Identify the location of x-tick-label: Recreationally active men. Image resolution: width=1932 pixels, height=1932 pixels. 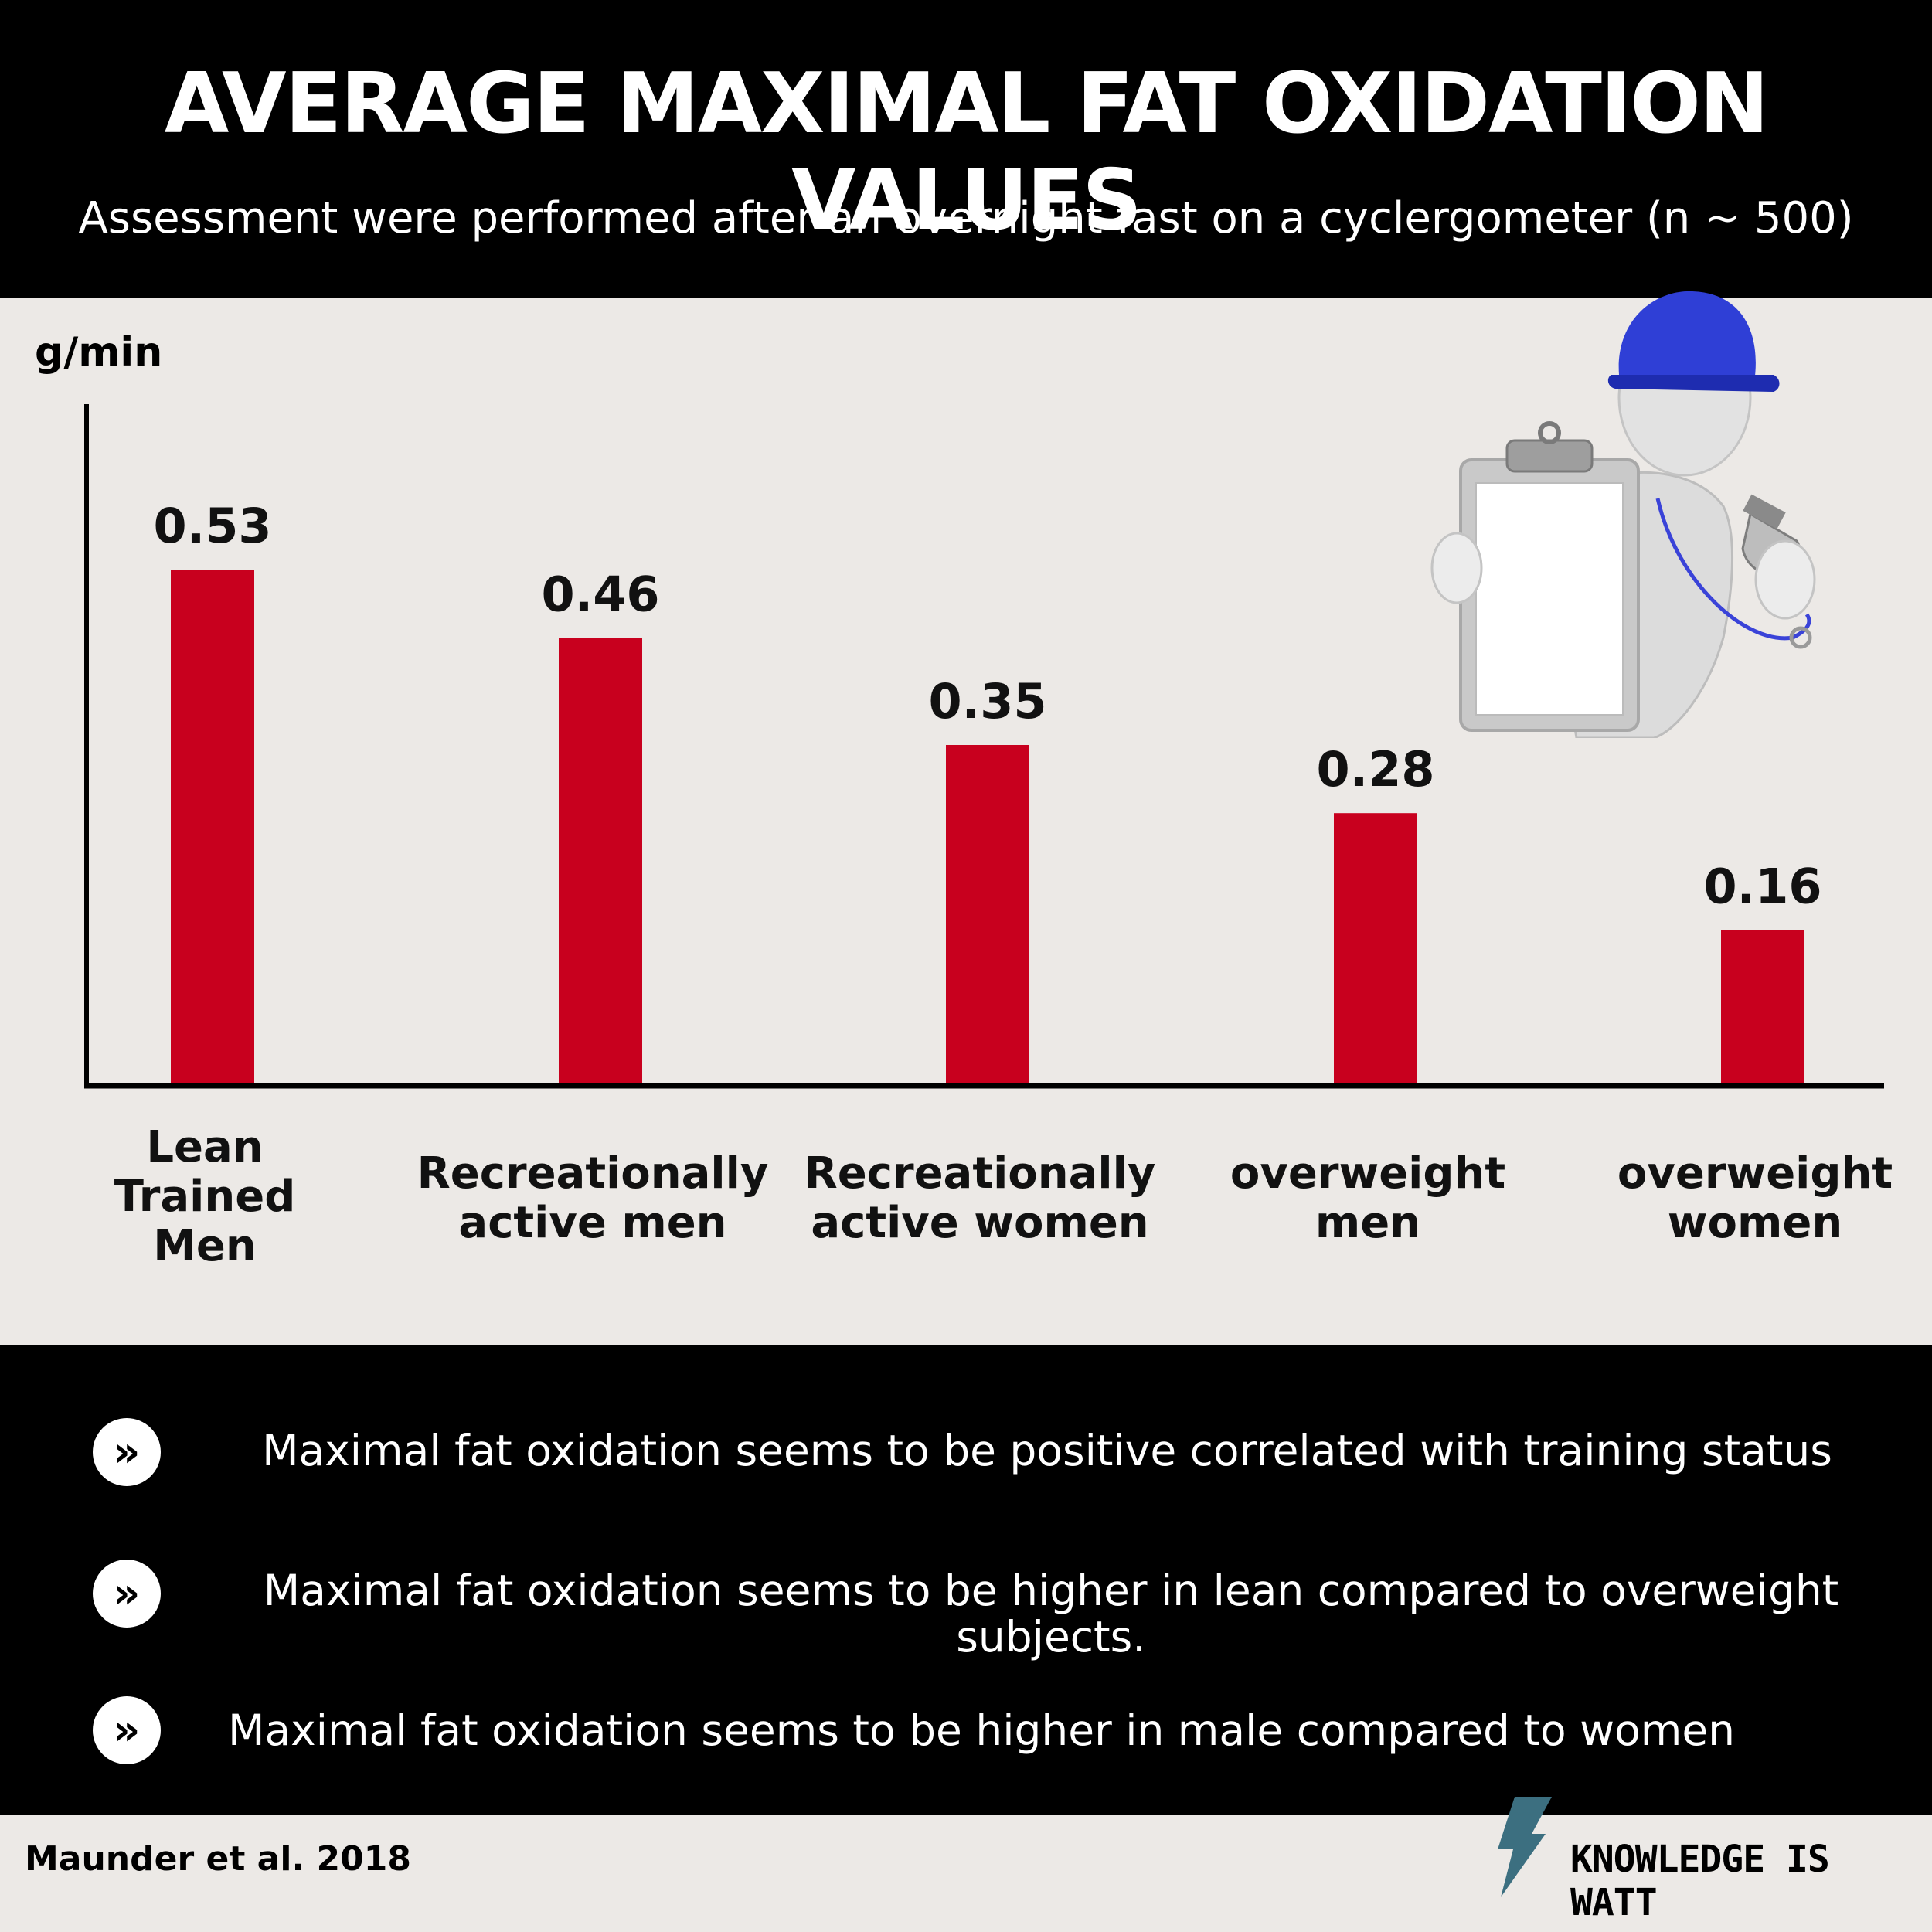
(593, 1198).